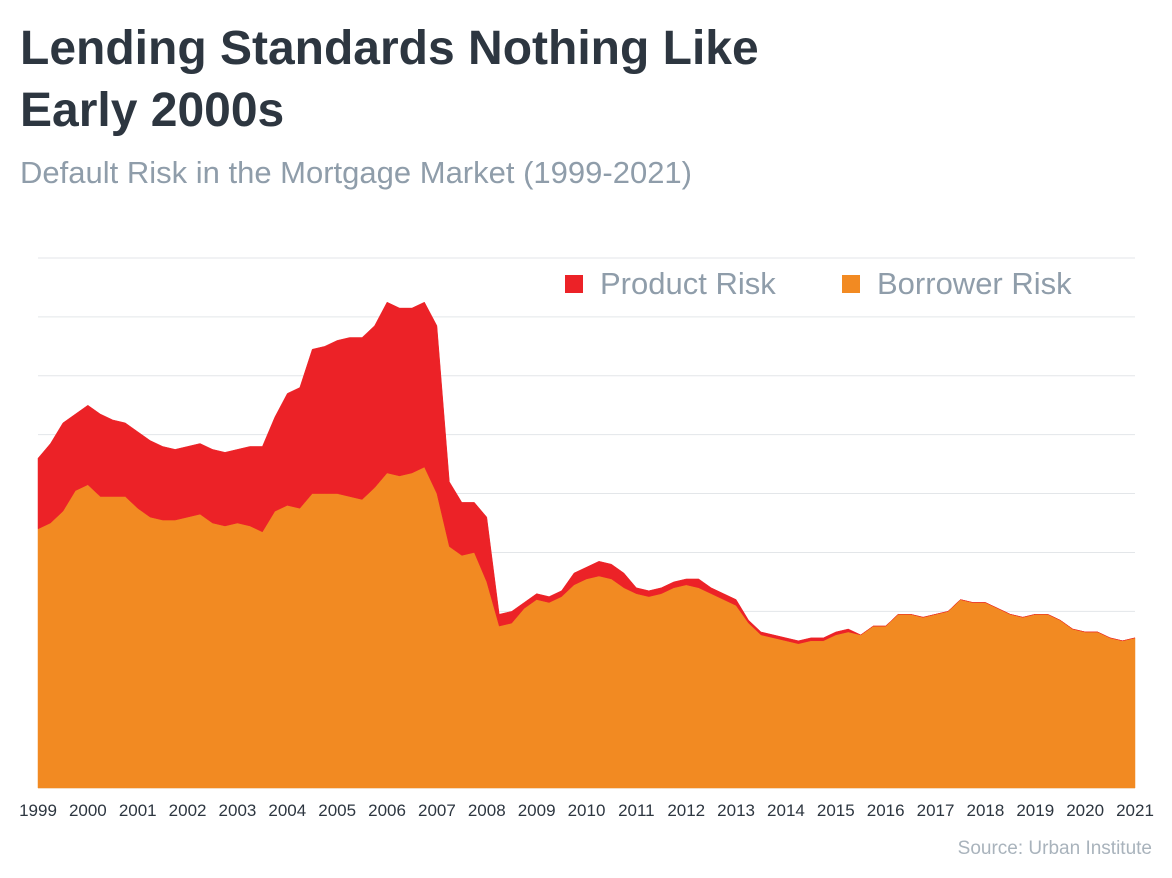 Image resolution: width=1172 pixels, height=878 pixels. I want to click on legend: Product Risk Borrower Risk, so click(586, 286).